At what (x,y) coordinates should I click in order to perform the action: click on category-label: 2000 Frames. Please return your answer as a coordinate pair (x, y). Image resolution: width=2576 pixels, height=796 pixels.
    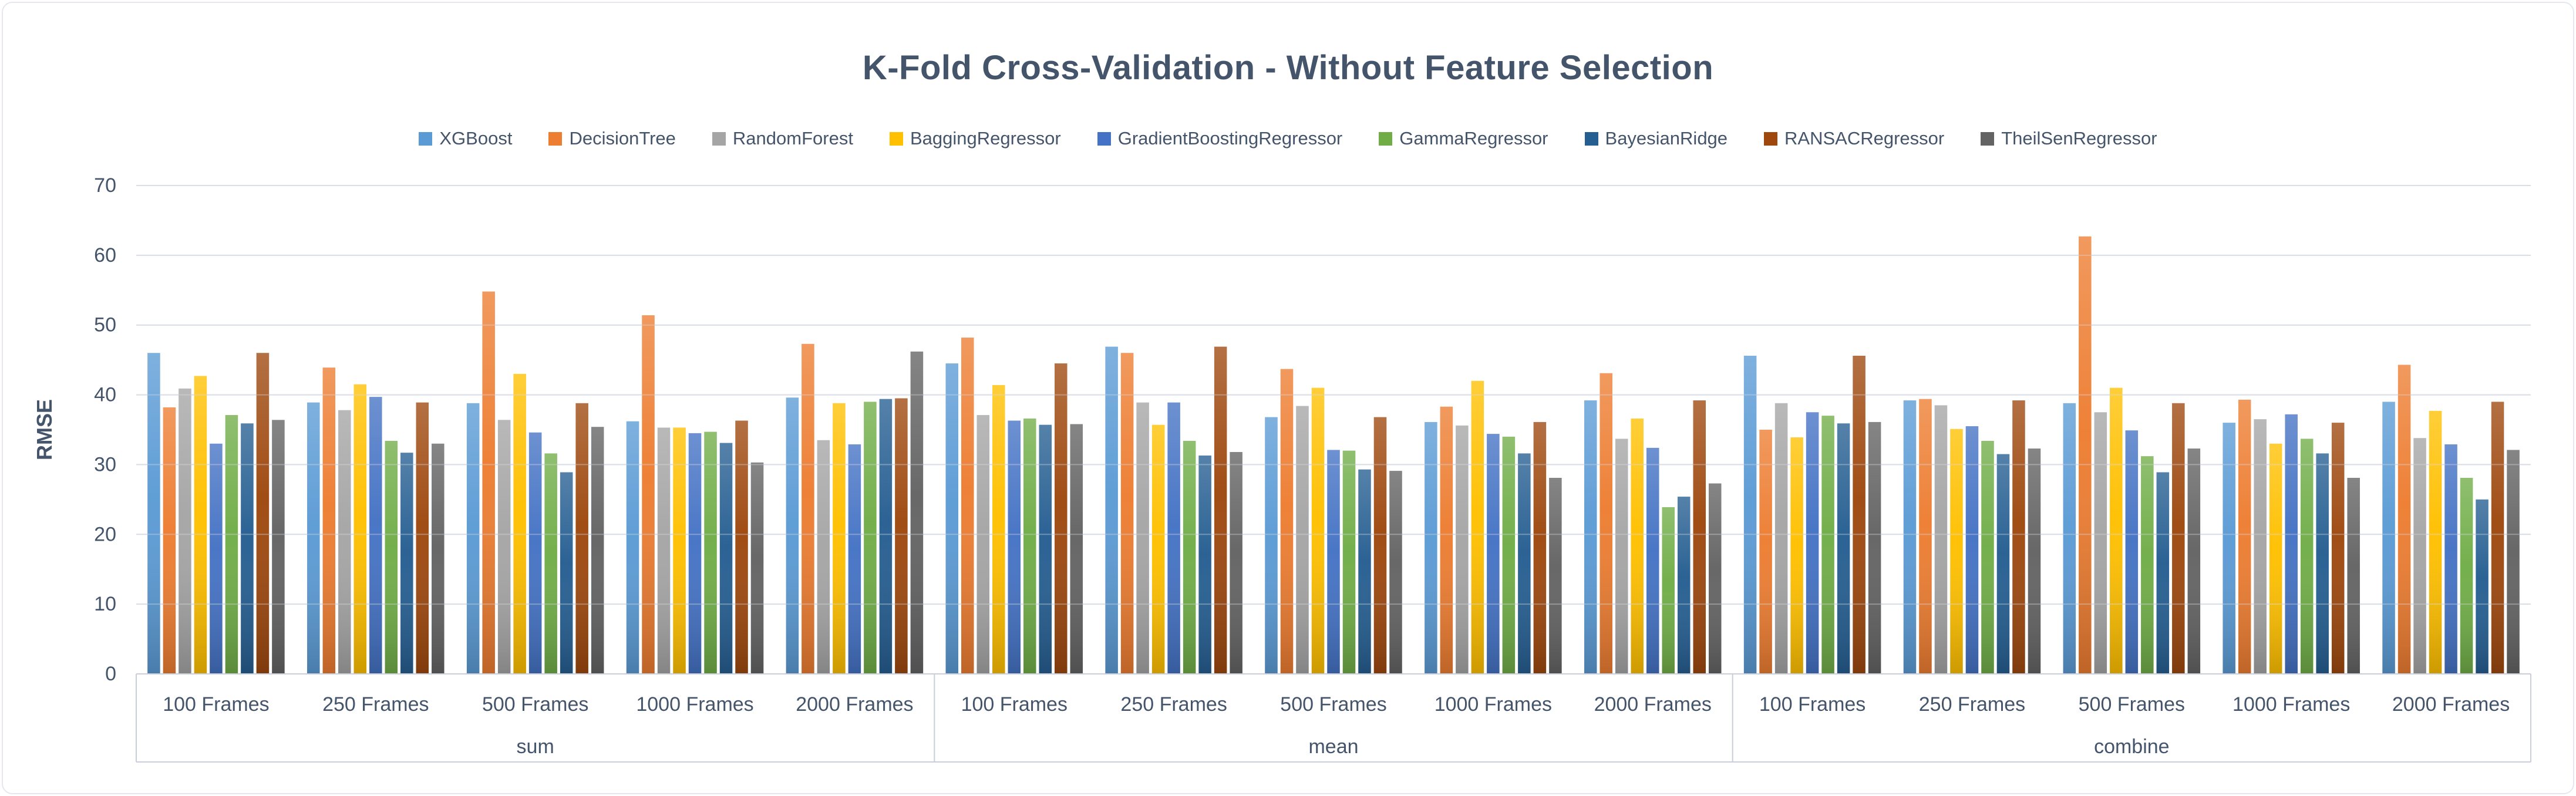
    Looking at the image, I should click on (854, 704).